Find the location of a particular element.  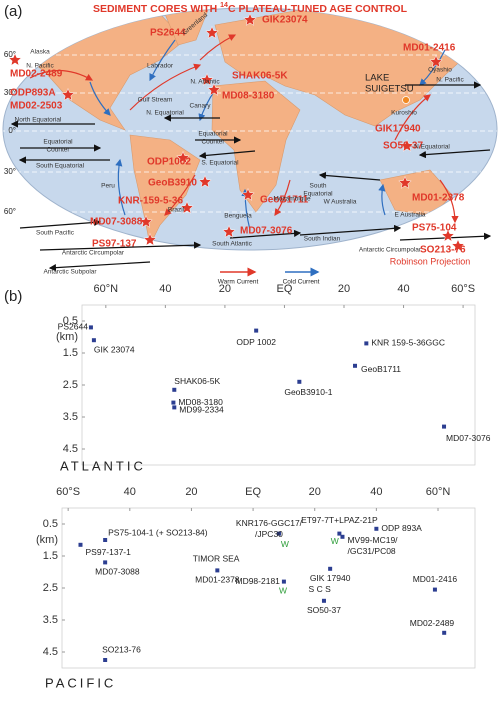

lat-label: 60° is located at coordinates (10, 211).